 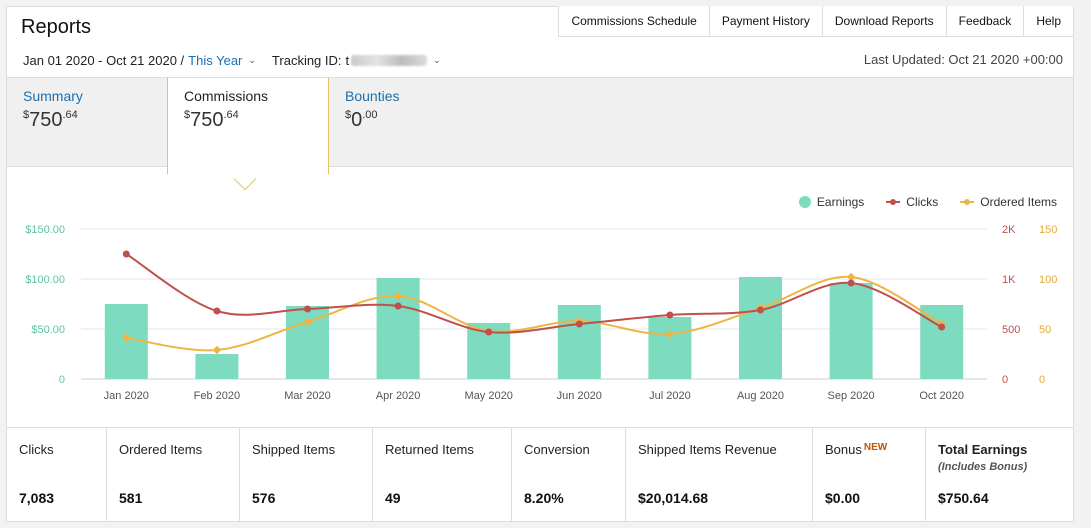 What do you see at coordinates (883, 21) in the screenshot?
I see `download-reports-button: Download Reports` at bounding box center [883, 21].